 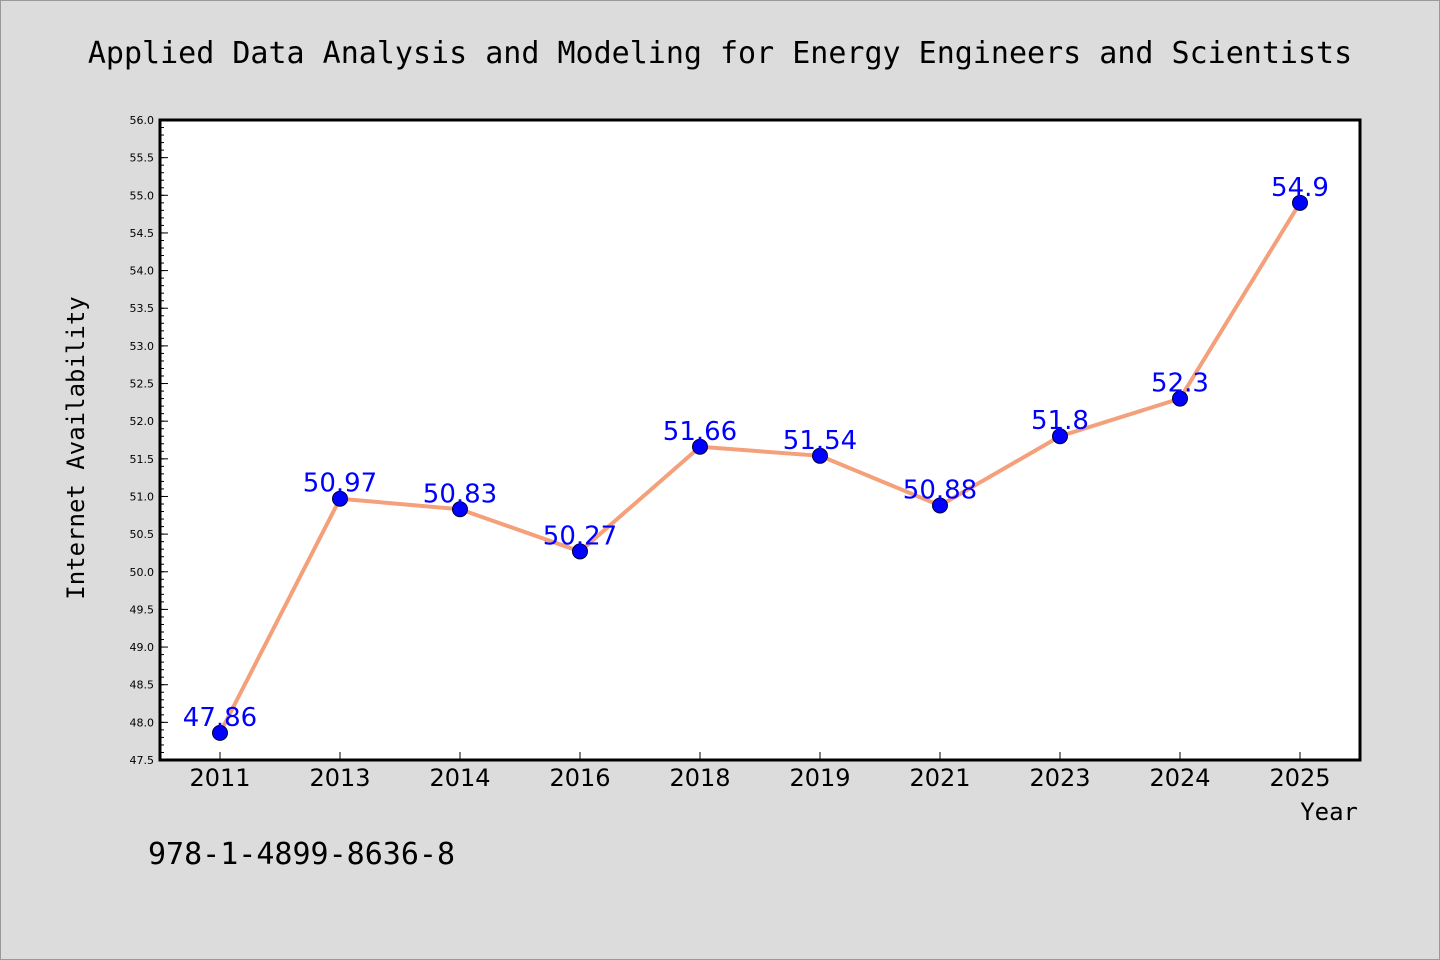 What do you see at coordinates (301, 854) in the screenshot?
I see `isbn-text: 978-1-4899-8636-8` at bounding box center [301, 854].